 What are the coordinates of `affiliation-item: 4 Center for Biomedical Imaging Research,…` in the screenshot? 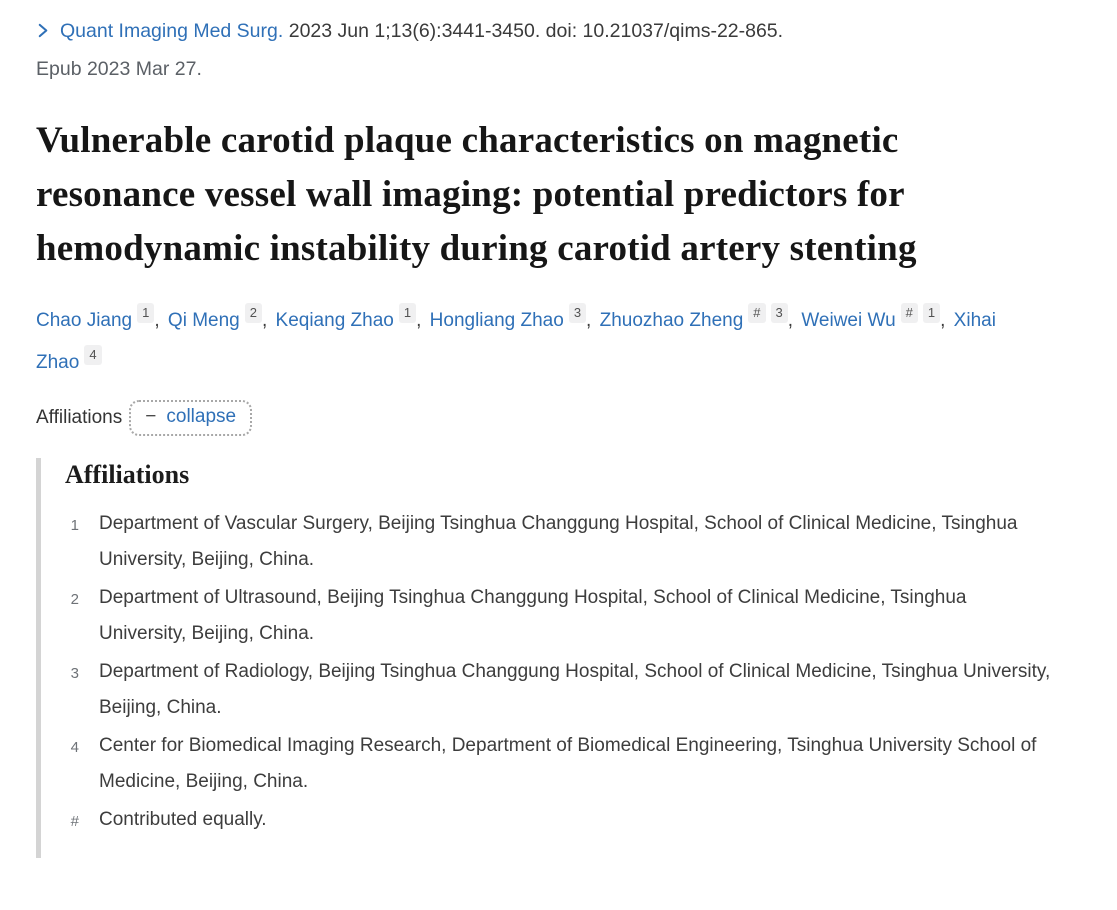 It's located at (573, 764).